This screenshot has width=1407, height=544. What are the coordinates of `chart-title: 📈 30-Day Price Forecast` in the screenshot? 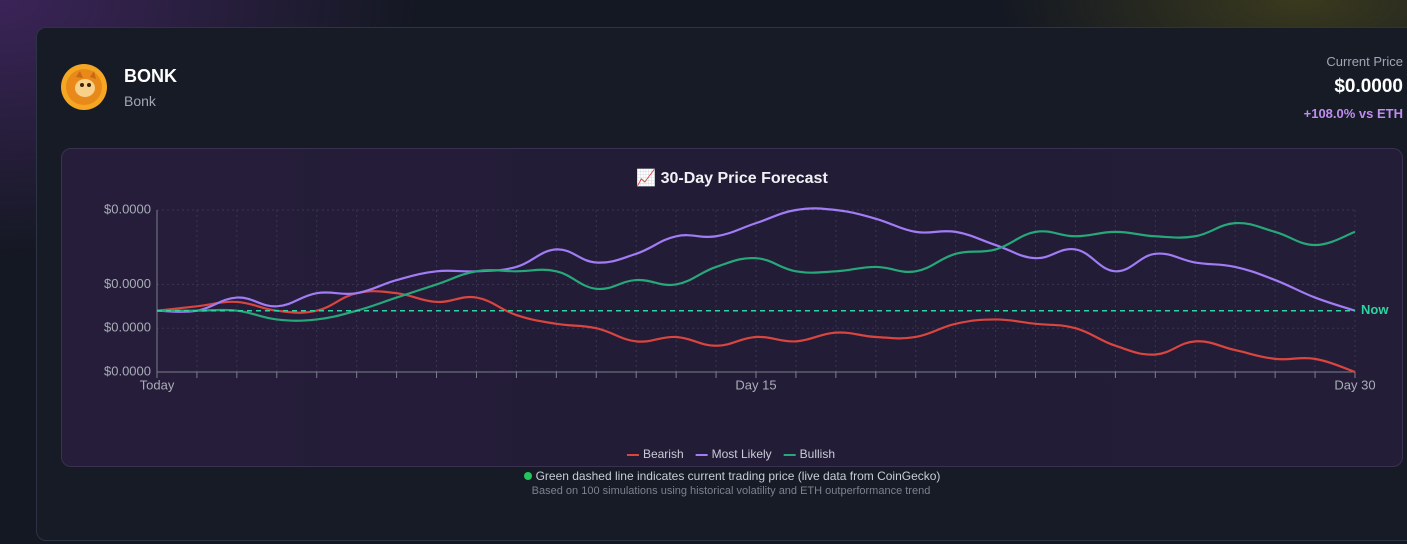 It's located at (732, 177).